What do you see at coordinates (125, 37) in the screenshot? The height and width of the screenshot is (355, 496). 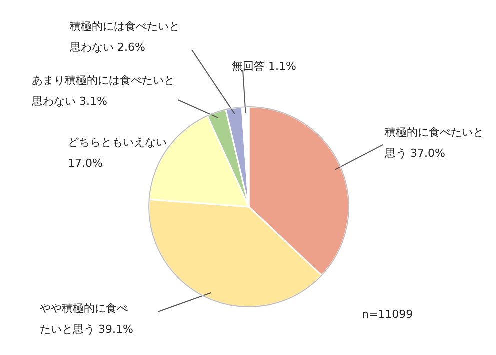 I see `slice-label: 積極的には食べたいと思わない 2.6%` at bounding box center [125, 37].